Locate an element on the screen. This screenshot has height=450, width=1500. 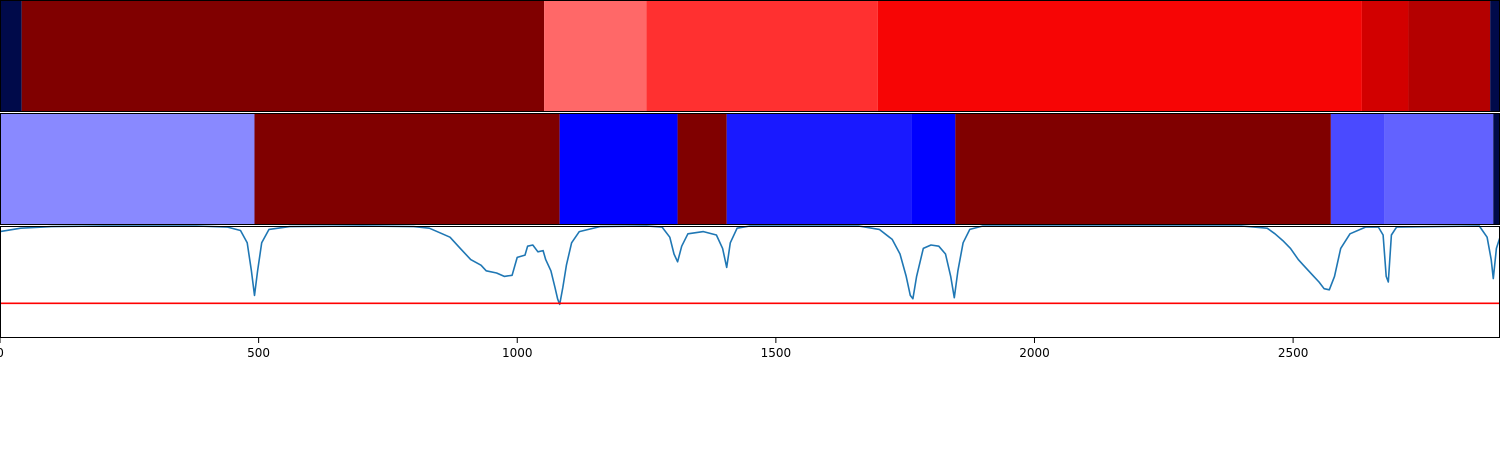
x-tick-label: 1000 is located at coordinates (517, 353).